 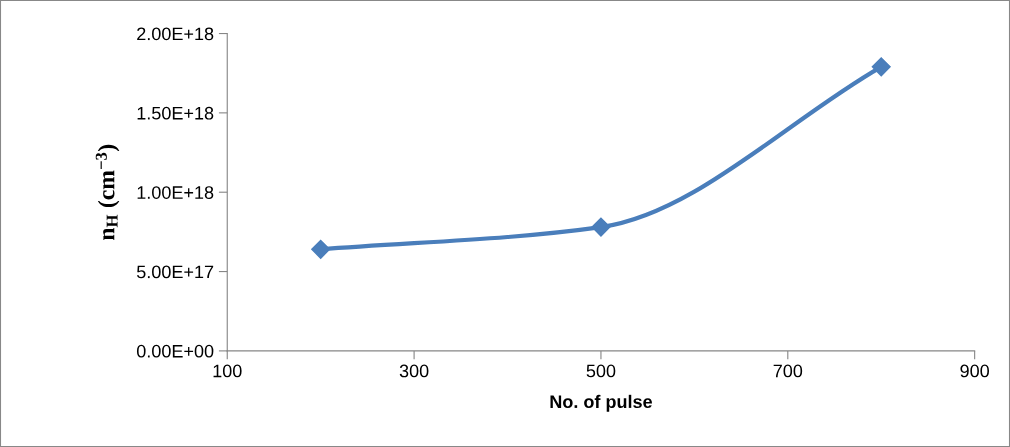 What do you see at coordinates (601, 371) in the screenshot?
I see `x-tick-label: 500` at bounding box center [601, 371].